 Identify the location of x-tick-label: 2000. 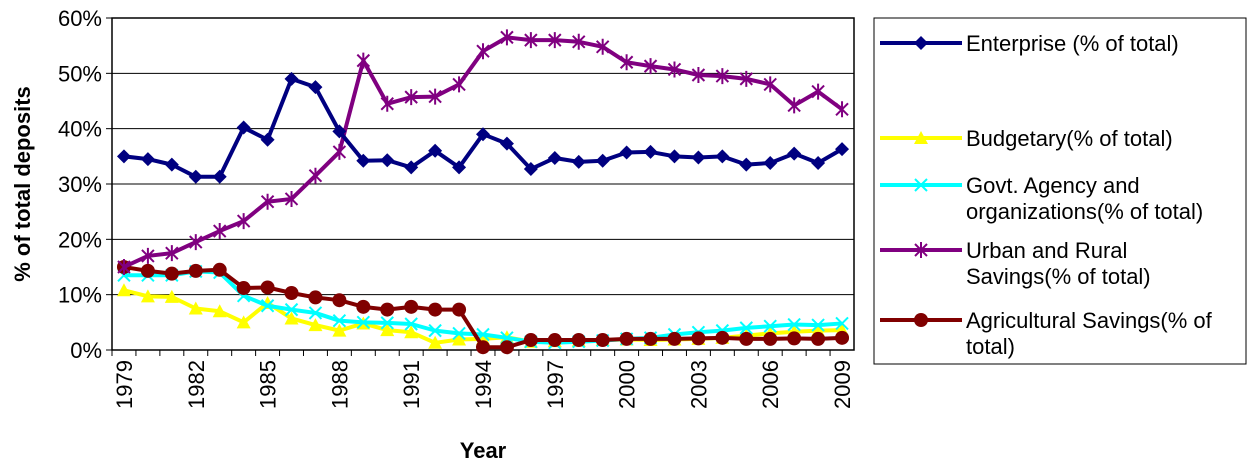
(627, 384).